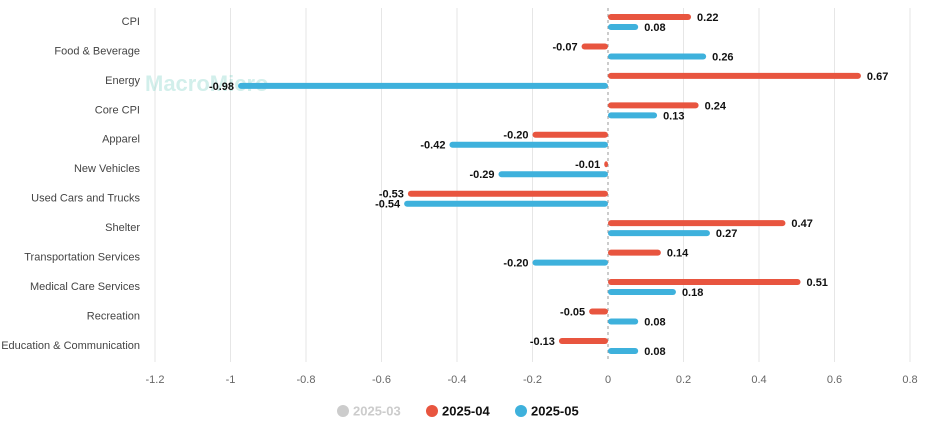 Image resolution: width=926 pixels, height=425 pixels. I want to click on value-label: -0.01, so click(587, 165).